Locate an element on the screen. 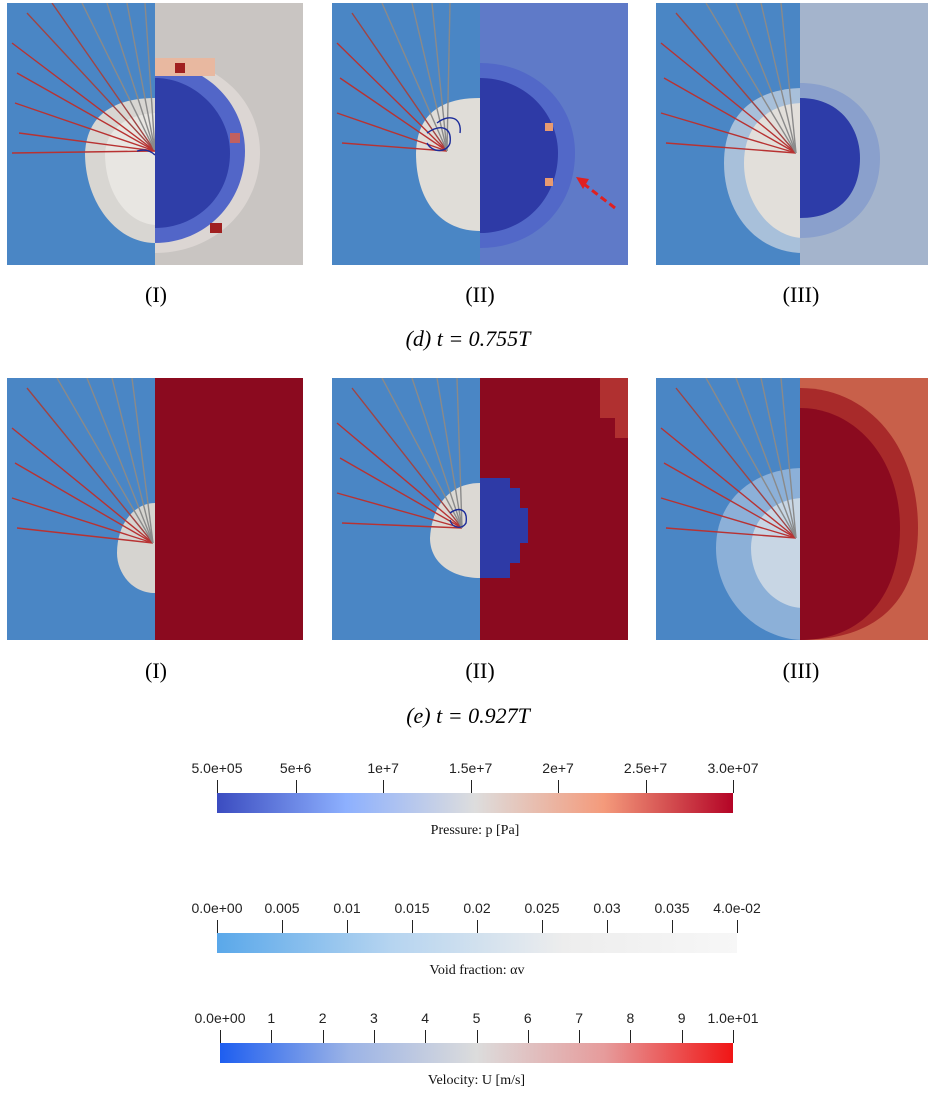 The width and height of the screenshot is (936, 1097). colorbar-tick-label: 2e+7 is located at coordinates (558, 768).